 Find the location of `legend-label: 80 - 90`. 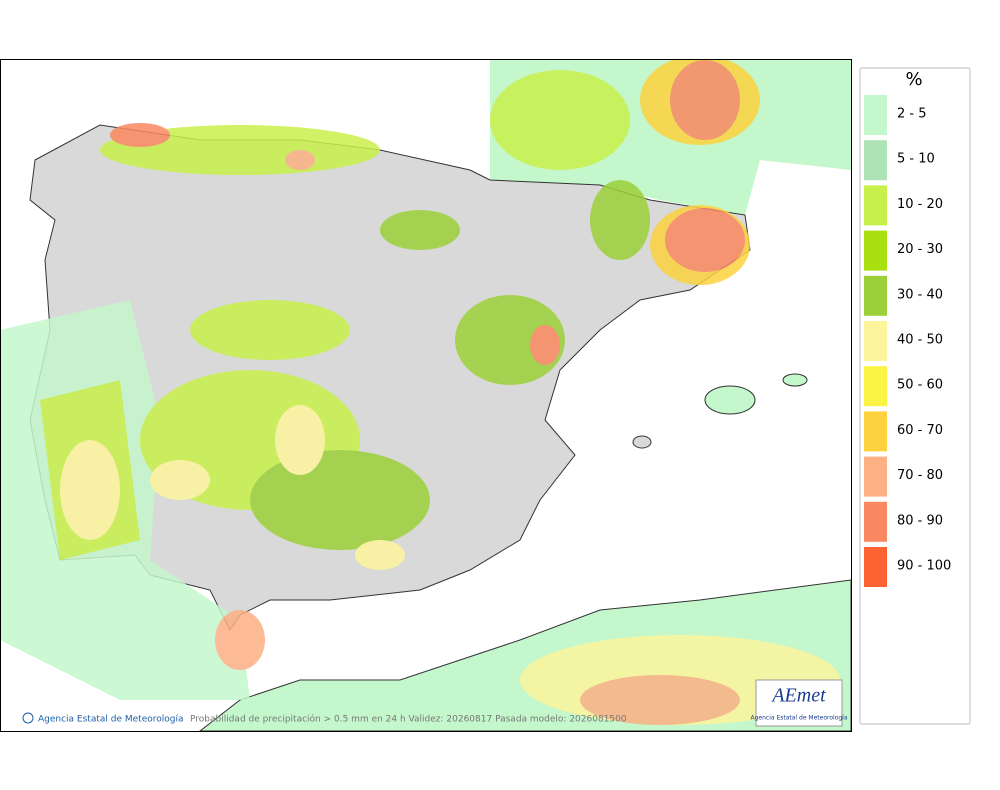

legend-label: 80 - 90 is located at coordinates (920, 520).